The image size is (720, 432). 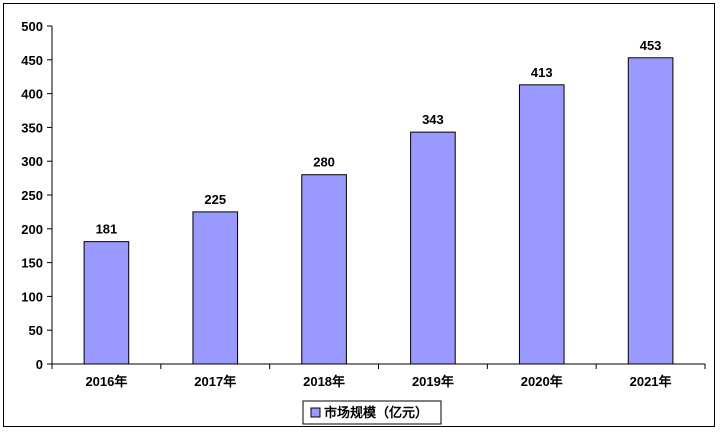 What do you see at coordinates (651, 381) in the screenshot?
I see `x-tick-label: 2021年` at bounding box center [651, 381].